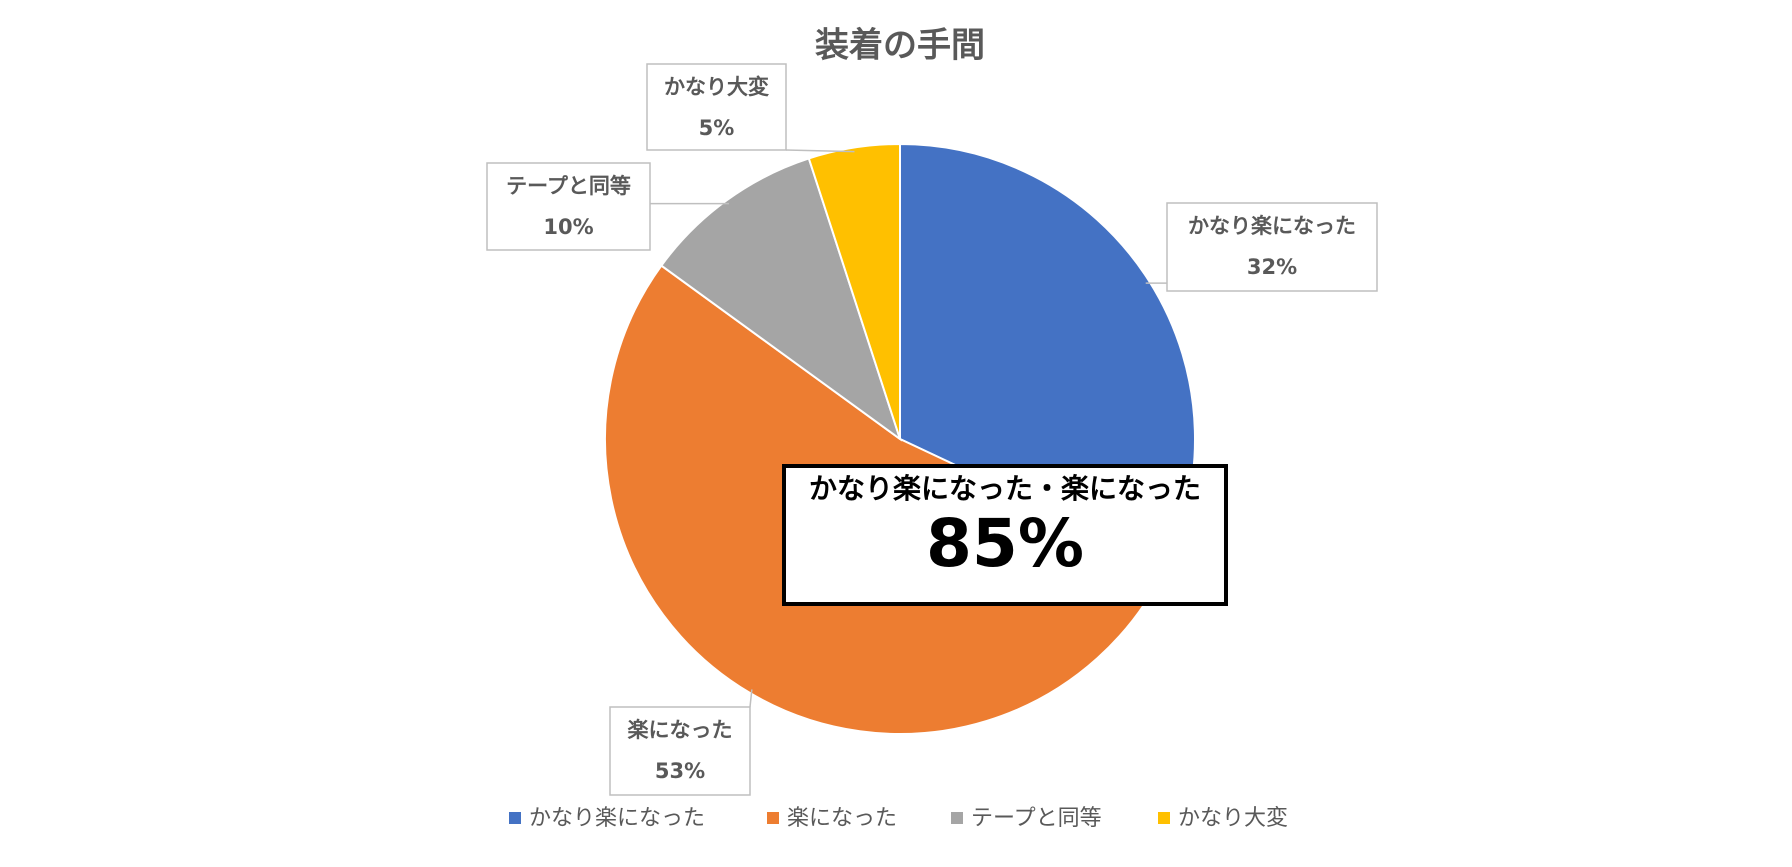 The width and height of the screenshot is (1792, 867). What do you see at coordinates (842, 818) in the screenshot?
I see `legend-label: 楽になった` at bounding box center [842, 818].